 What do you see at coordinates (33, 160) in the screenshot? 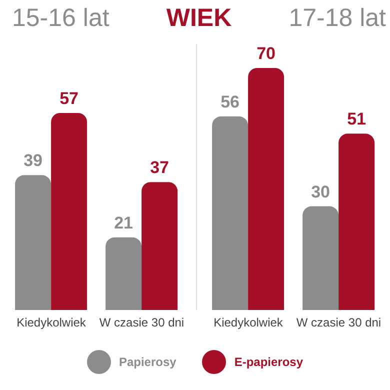
I see `data-label: 39` at bounding box center [33, 160].